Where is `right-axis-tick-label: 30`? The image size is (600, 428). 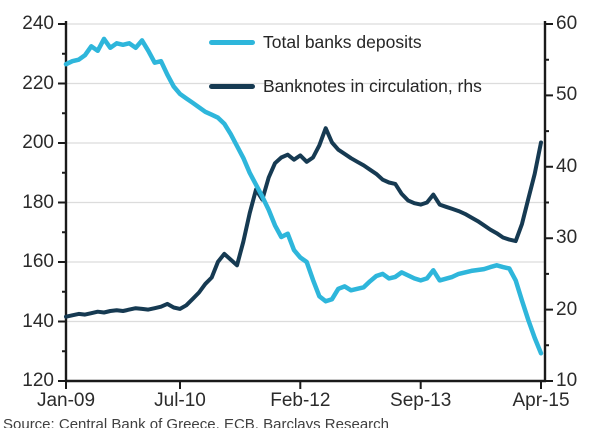 right-axis-tick-label: 30 is located at coordinates (567, 238).